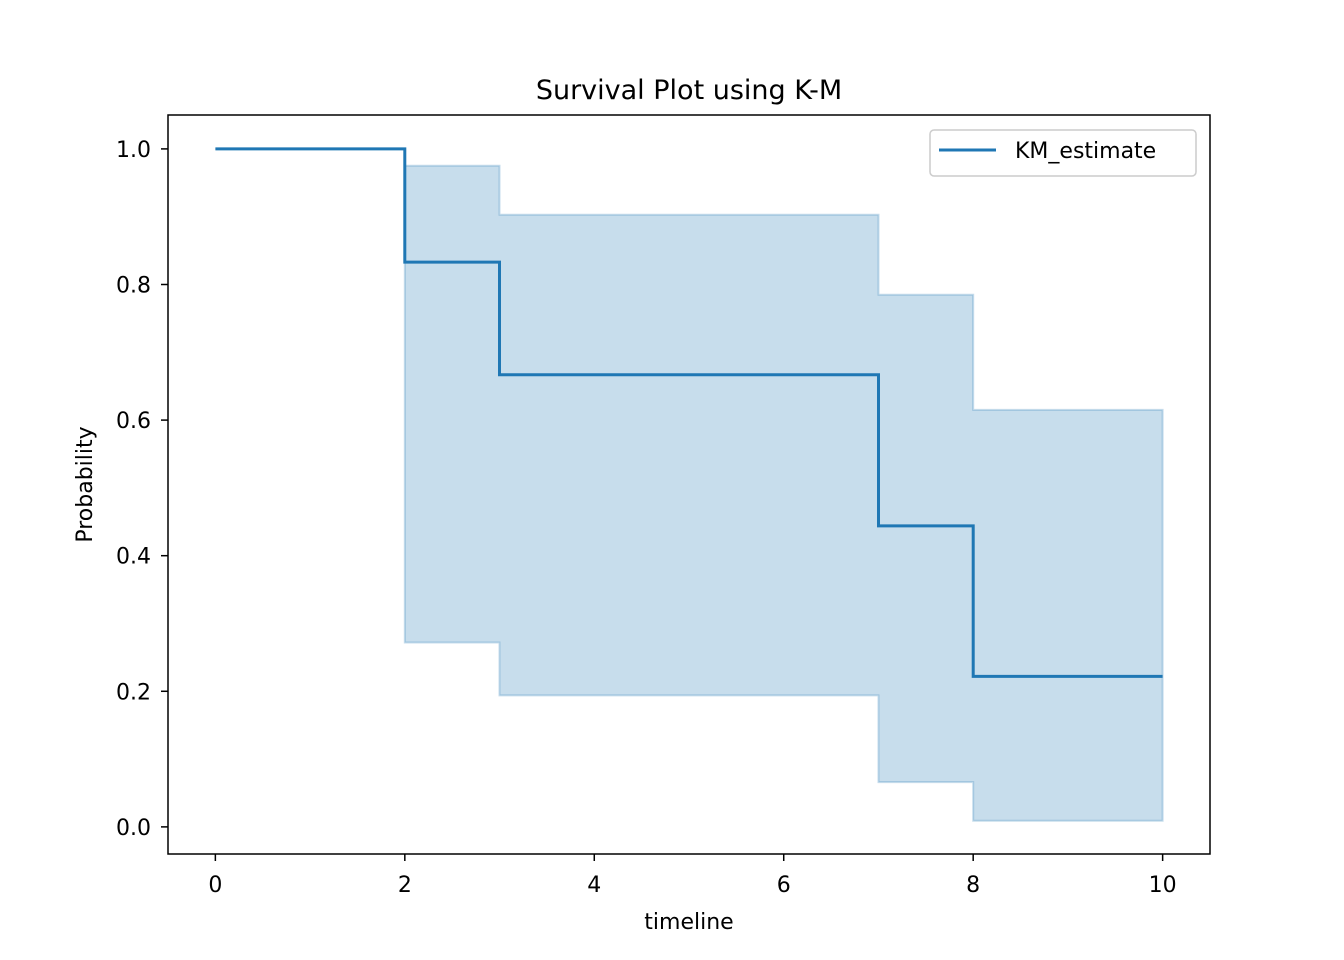 This screenshot has width=1344, height=960. I want to click on legend: KM_estimate, so click(1063, 153).